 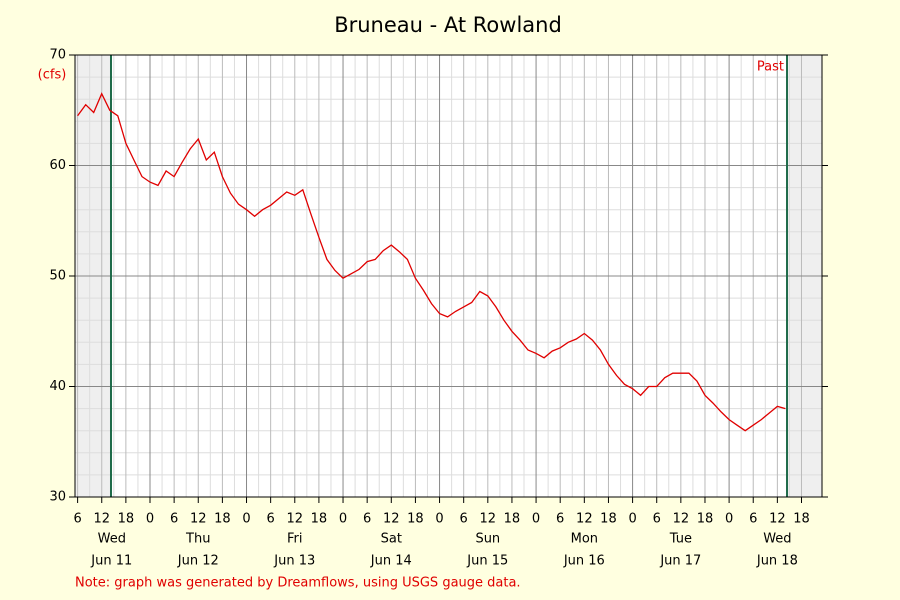 I want to click on date-label: Jun 13, so click(x=294, y=561).